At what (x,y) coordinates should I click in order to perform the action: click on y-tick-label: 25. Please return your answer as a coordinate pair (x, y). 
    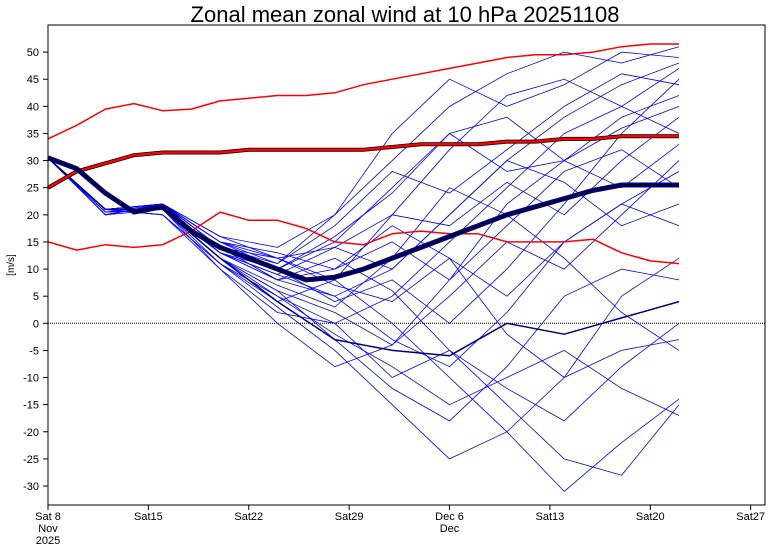
    Looking at the image, I should click on (33, 189).